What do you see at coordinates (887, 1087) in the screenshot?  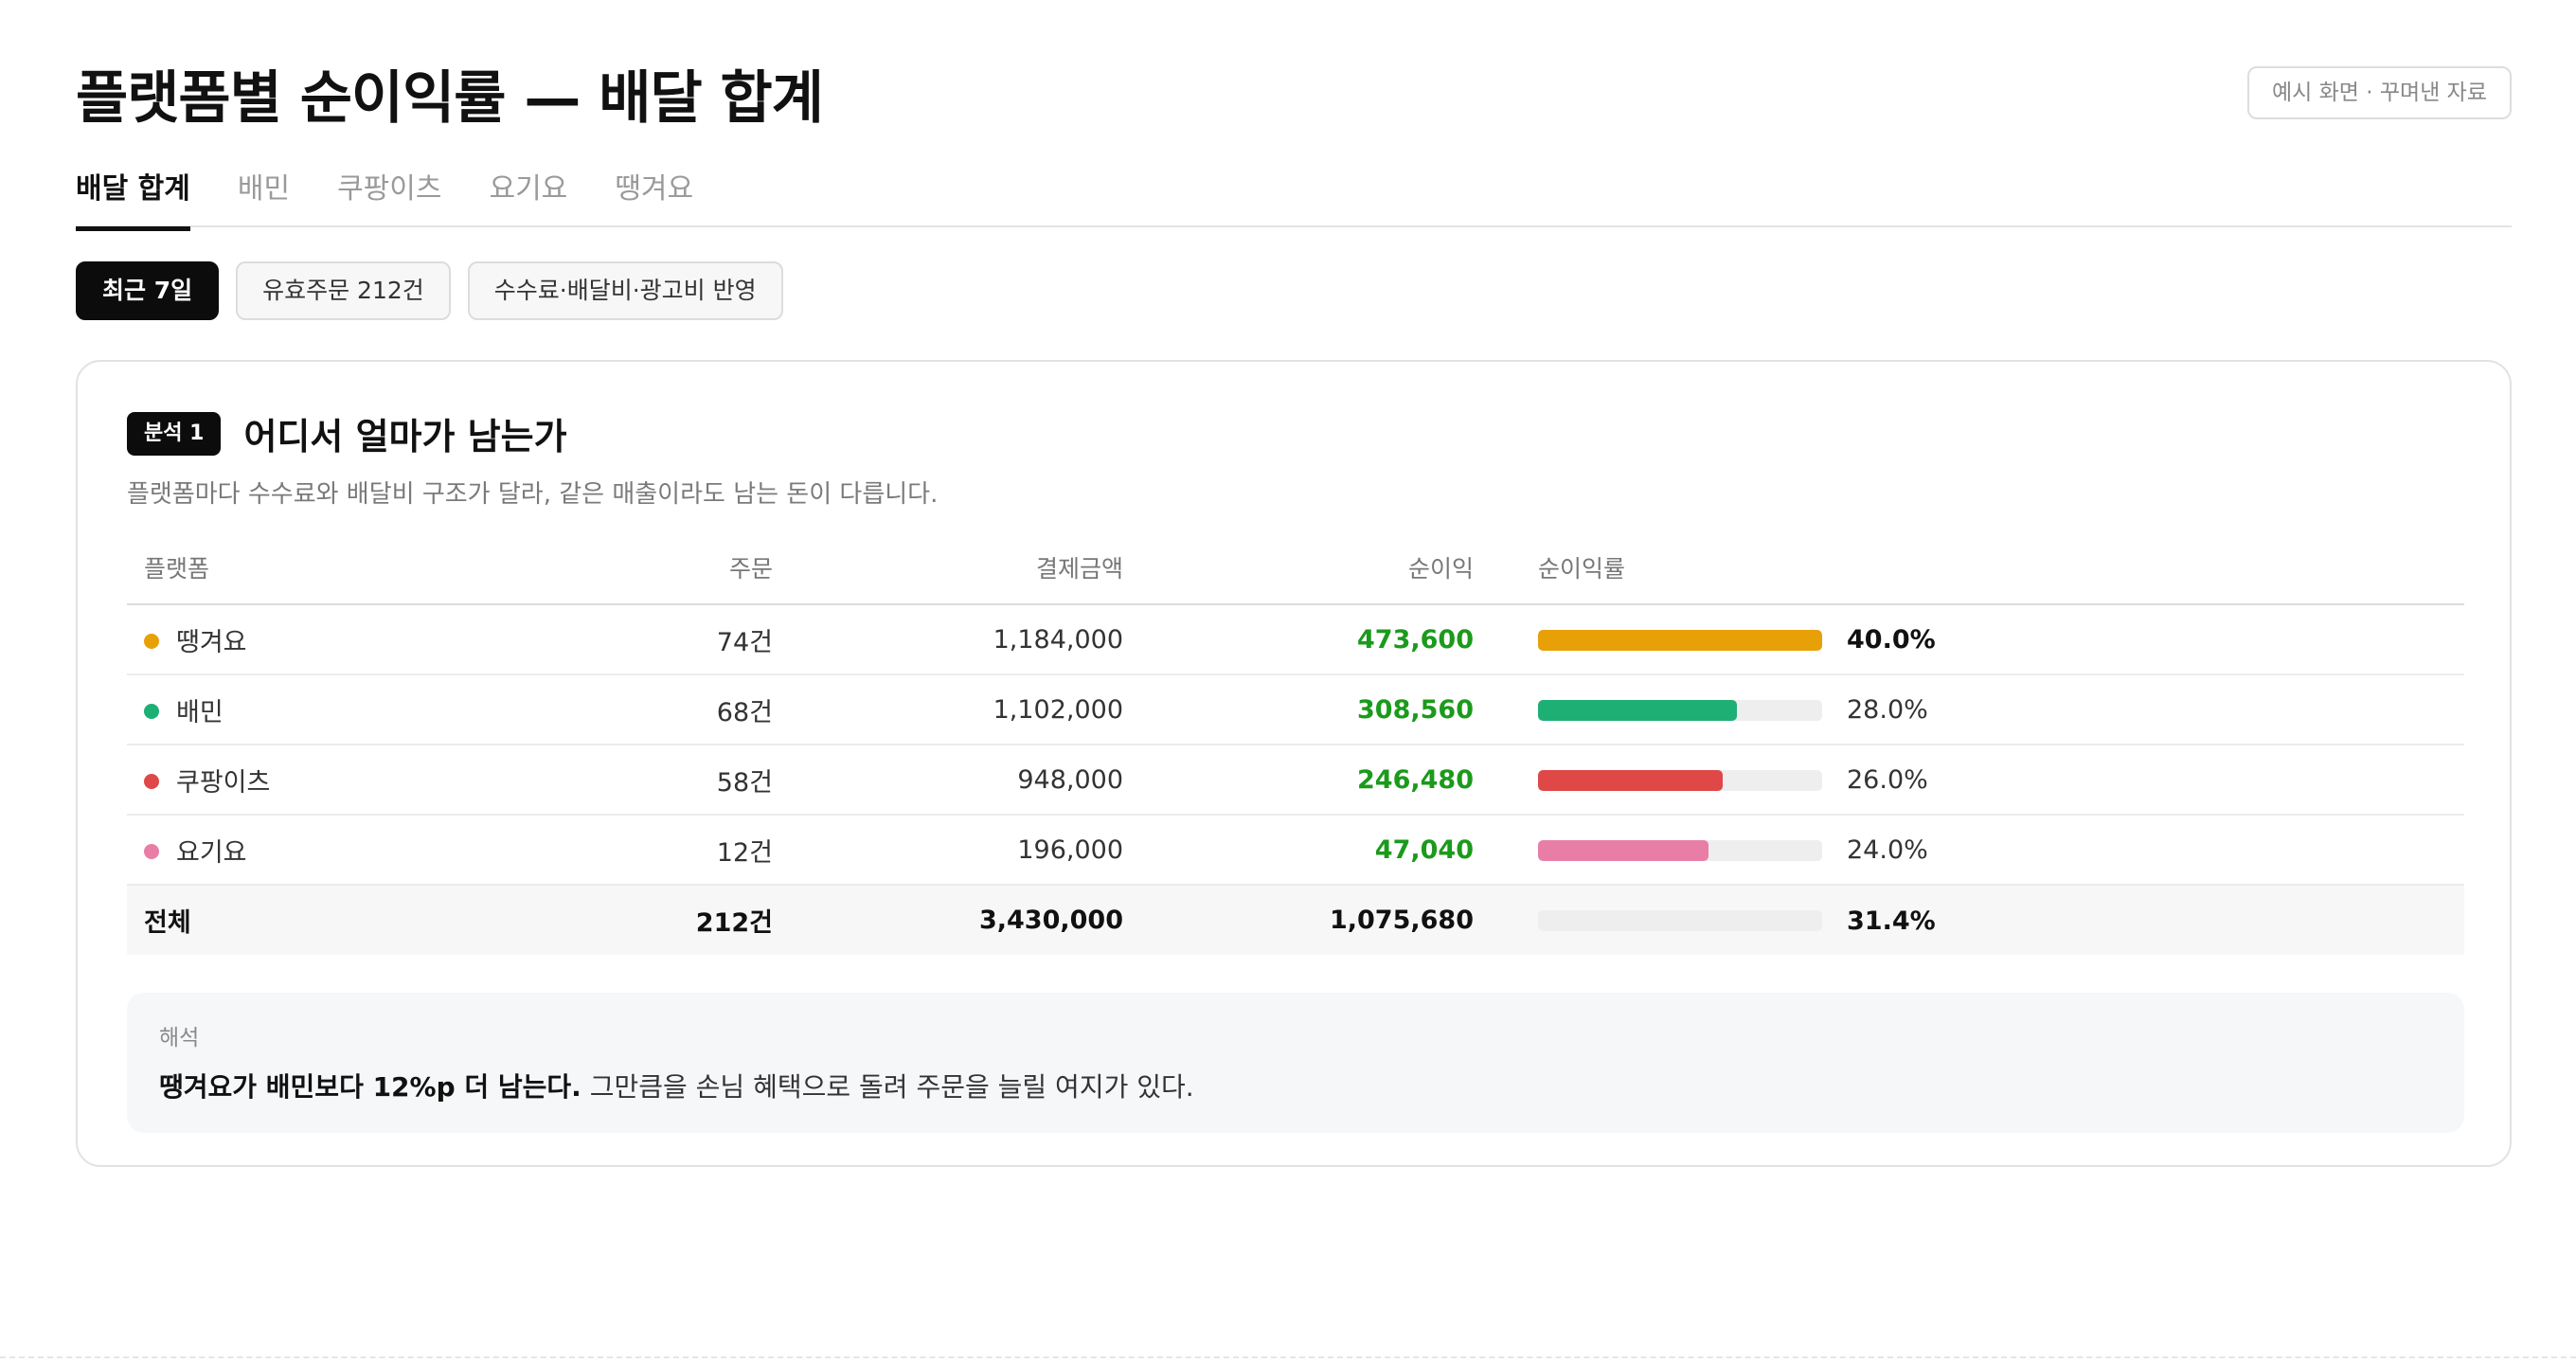 I see `note-body: 그만큼을 손님 혜택으로 돌려 주문을 늘릴 여지가 있다.` at bounding box center [887, 1087].